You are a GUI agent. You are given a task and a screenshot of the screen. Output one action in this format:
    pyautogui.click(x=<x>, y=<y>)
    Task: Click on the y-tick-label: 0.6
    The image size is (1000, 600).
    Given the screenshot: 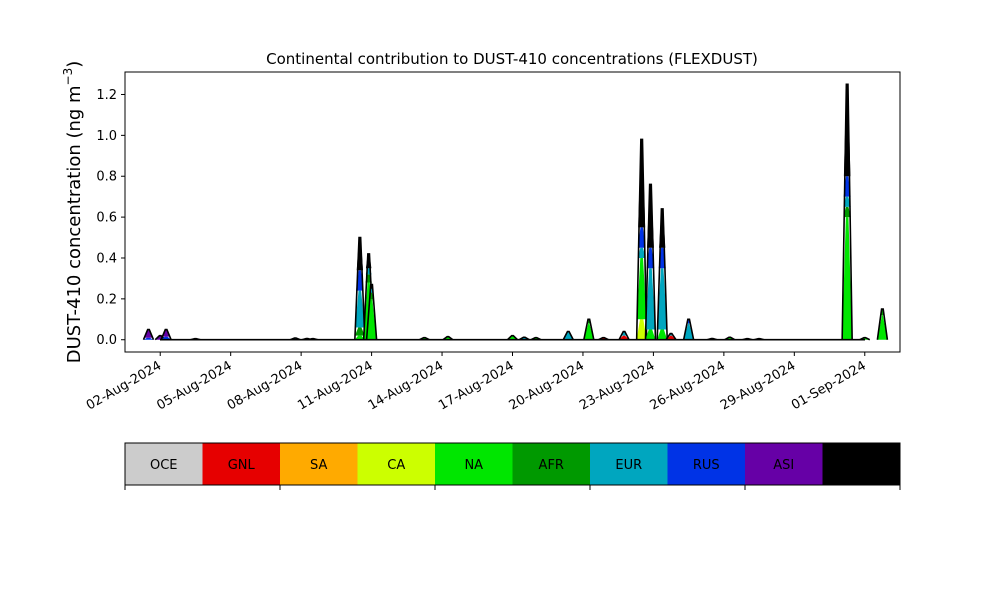 What is the action you would take?
    pyautogui.click(x=106, y=218)
    